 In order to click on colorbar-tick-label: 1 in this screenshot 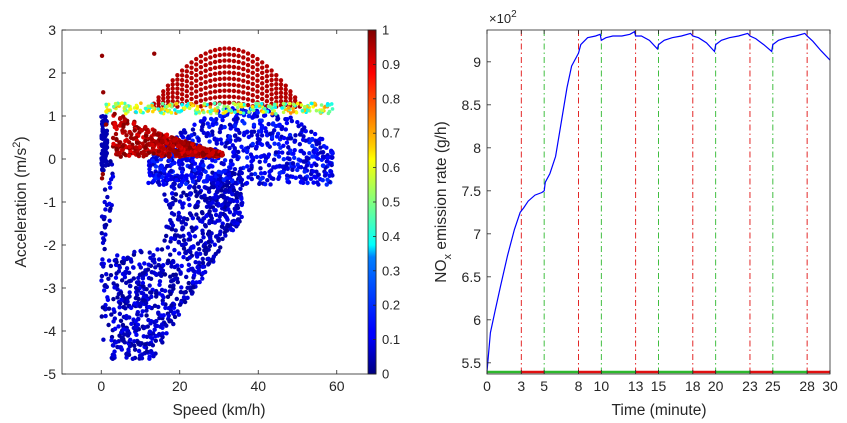, I will do `click(385, 30)`.